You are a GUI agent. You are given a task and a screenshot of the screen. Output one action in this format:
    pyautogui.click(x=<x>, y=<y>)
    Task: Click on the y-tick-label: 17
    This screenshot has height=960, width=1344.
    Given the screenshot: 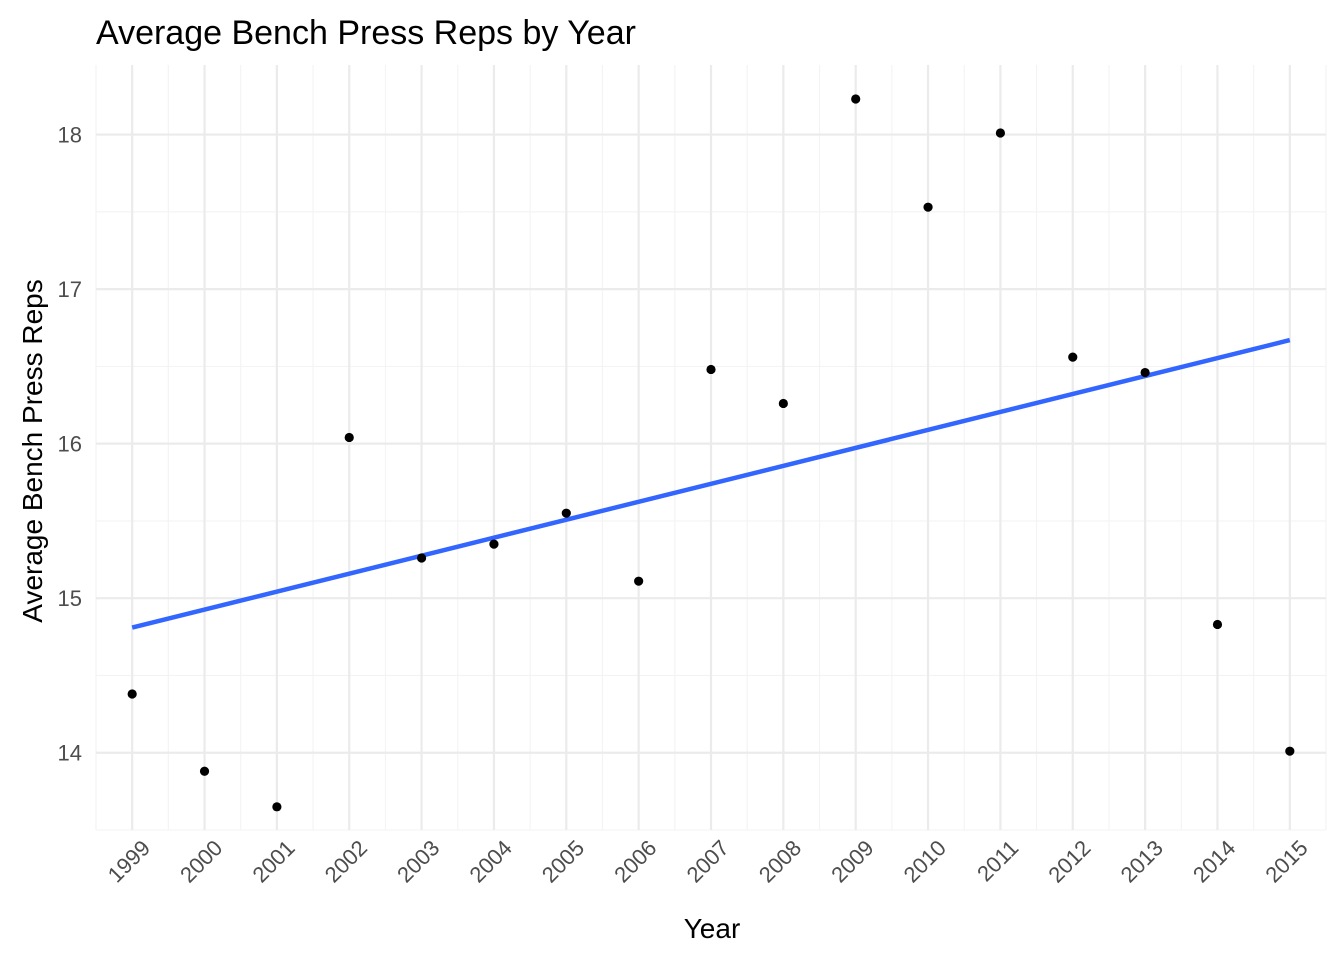 What is the action you would take?
    pyautogui.click(x=70, y=289)
    